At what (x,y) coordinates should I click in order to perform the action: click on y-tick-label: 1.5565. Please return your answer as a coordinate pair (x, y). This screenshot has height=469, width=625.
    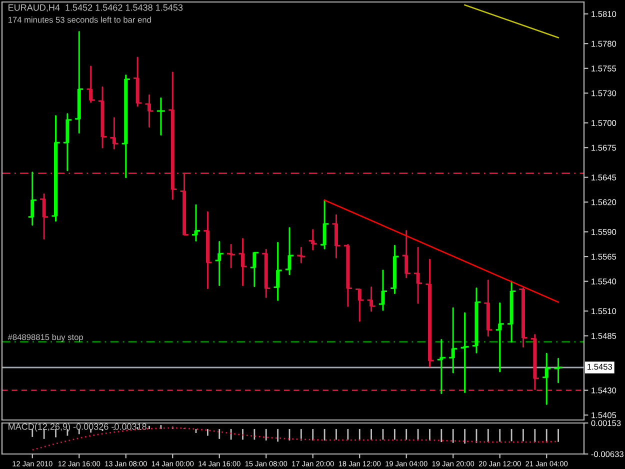
    Looking at the image, I should click on (604, 257).